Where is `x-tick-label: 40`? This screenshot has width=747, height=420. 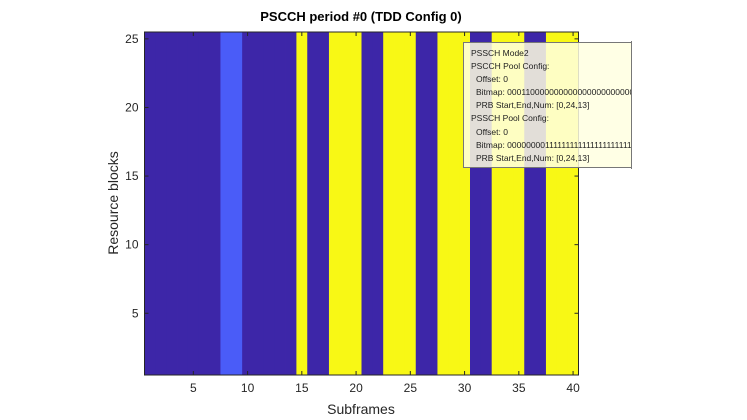 x-tick-label: 40 is located at coordinates (573, 388).